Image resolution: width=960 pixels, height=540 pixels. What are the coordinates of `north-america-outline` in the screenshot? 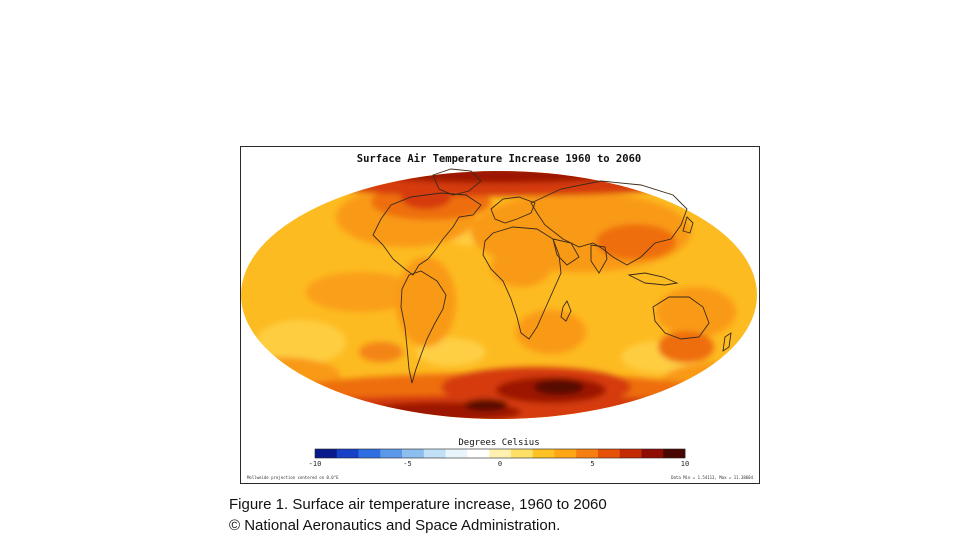 It's located at (427, 234).